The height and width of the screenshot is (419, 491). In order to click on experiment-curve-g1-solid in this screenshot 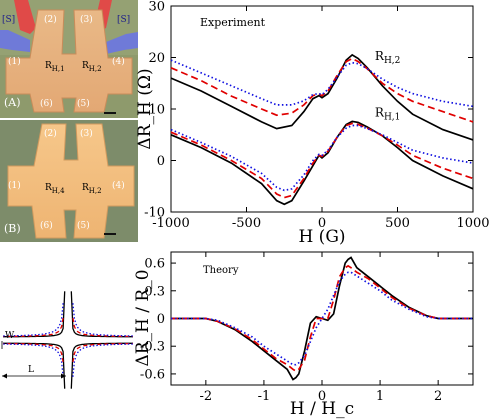, I will do `click(322, 163)`.